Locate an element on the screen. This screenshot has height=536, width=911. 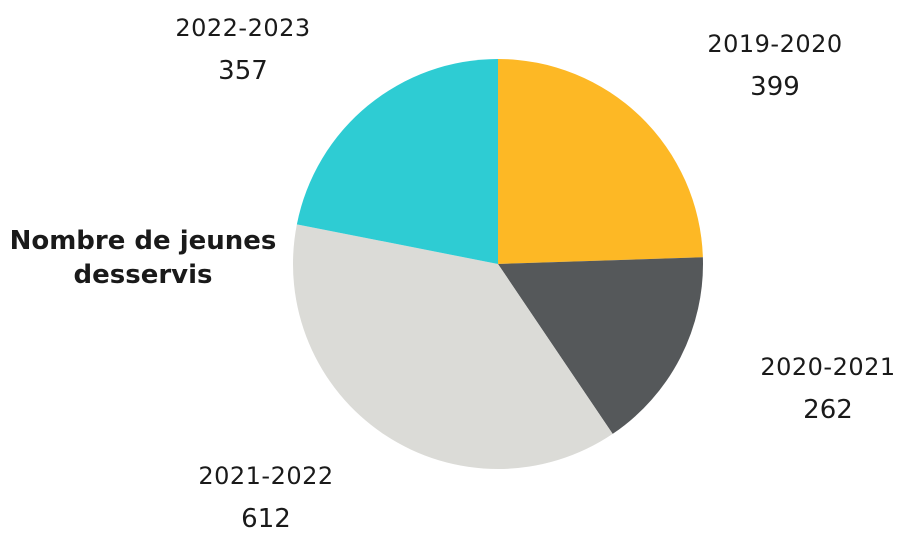
slice-category-label: 2021-2022 is located at coordinates (266, 476).